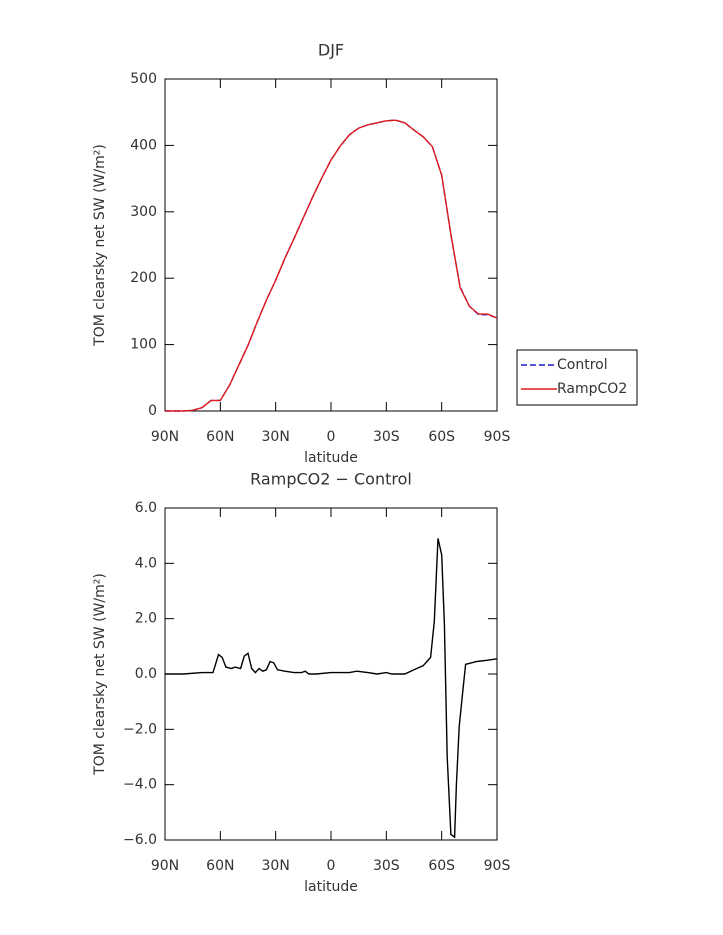  I want to click on y-tick-label: 2.0, so click(146, 619).